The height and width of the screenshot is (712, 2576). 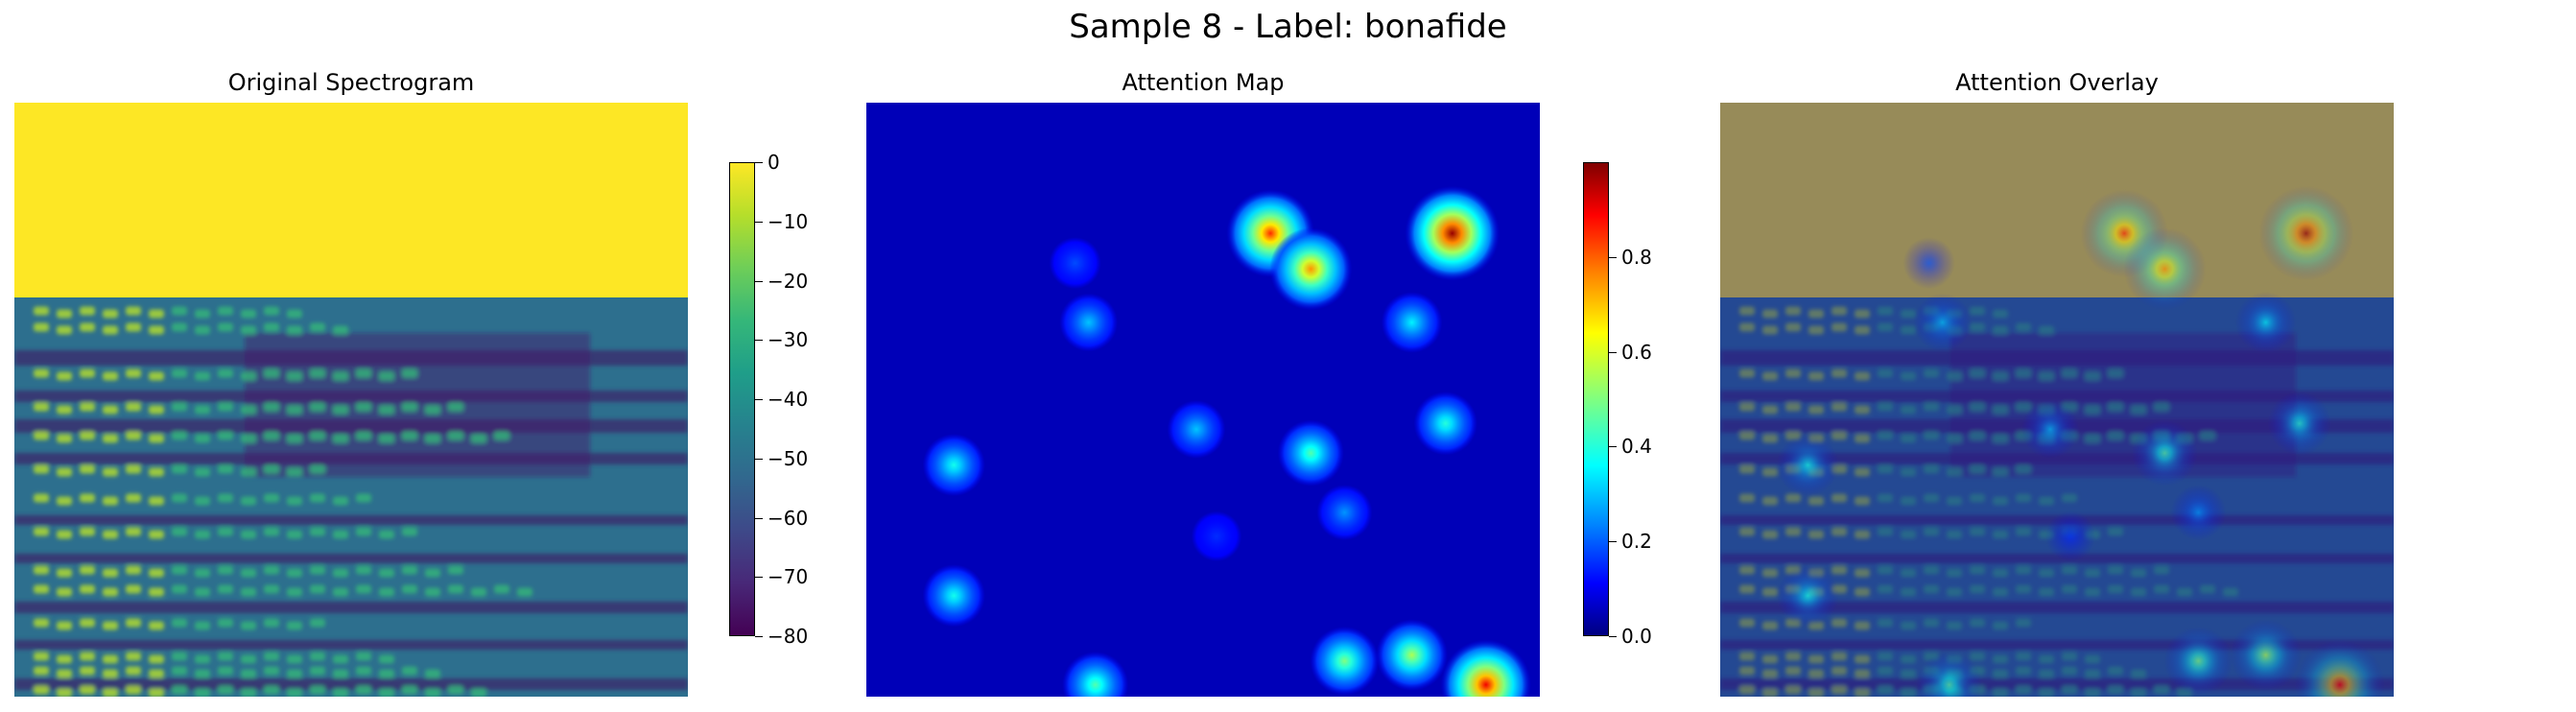 I want to click on attention-colorbar-tick, so click(x=1613, y=352).